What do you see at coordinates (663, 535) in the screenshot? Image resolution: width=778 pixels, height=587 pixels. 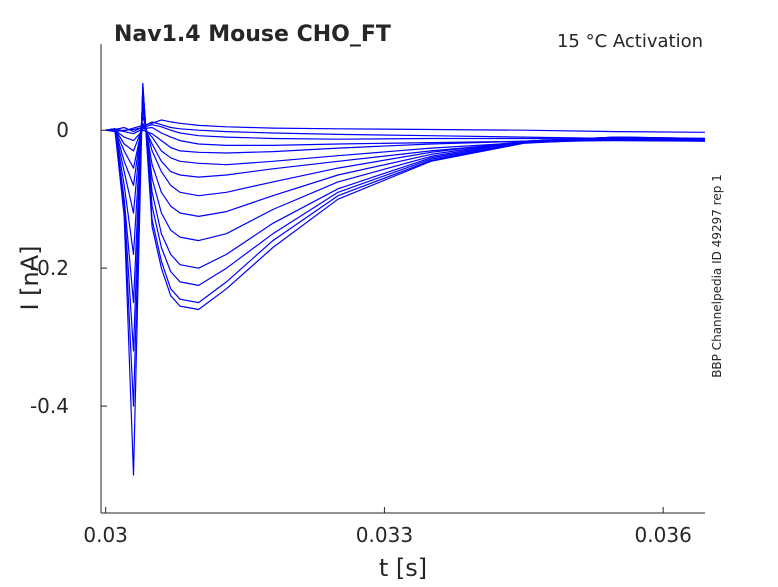 I see `x-tick-label: 0.036` at bounding box center [663, 535].